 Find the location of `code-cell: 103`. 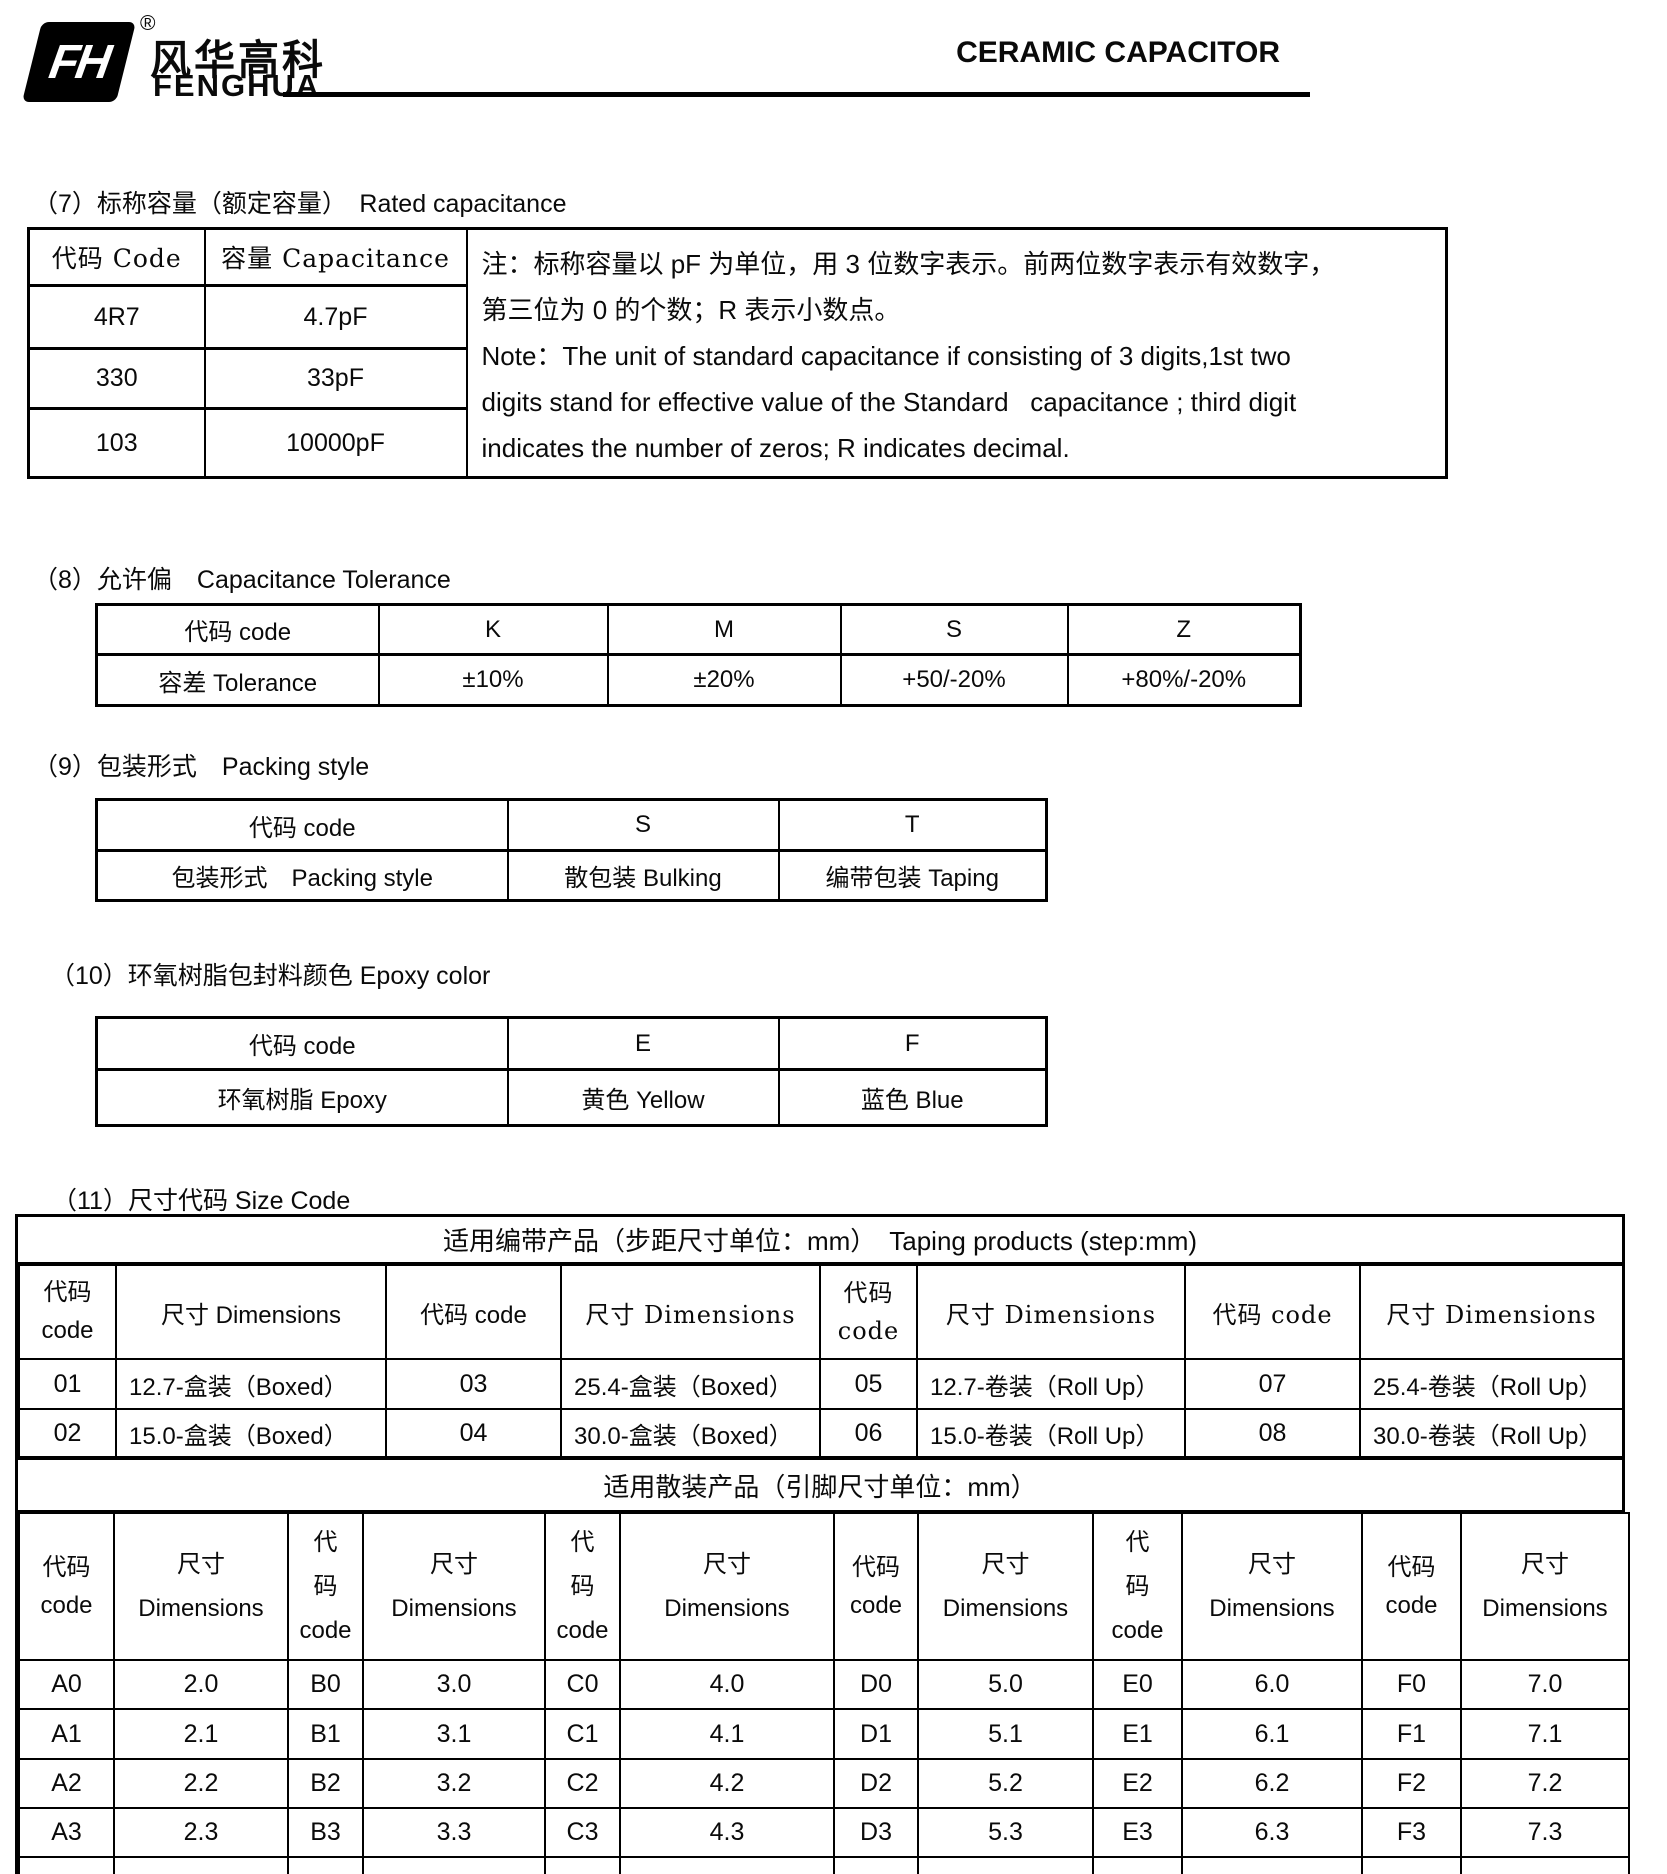

code-cell: 103 is located at coordinates (116, 443).